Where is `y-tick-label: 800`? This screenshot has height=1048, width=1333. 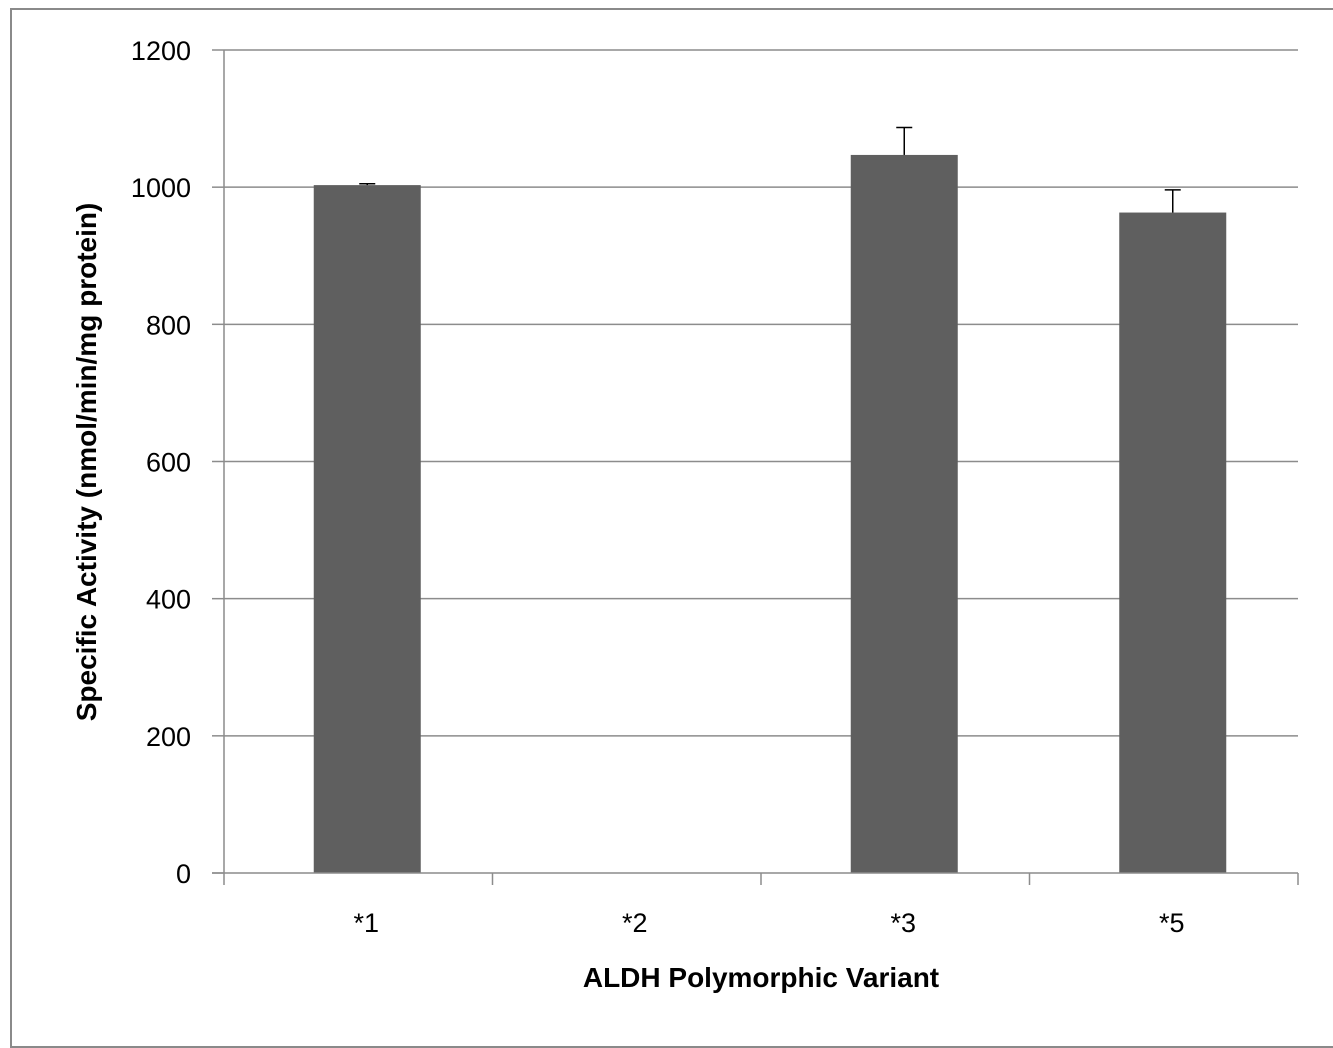
y-tick-label: 800 is located at coordinates (168, 325).